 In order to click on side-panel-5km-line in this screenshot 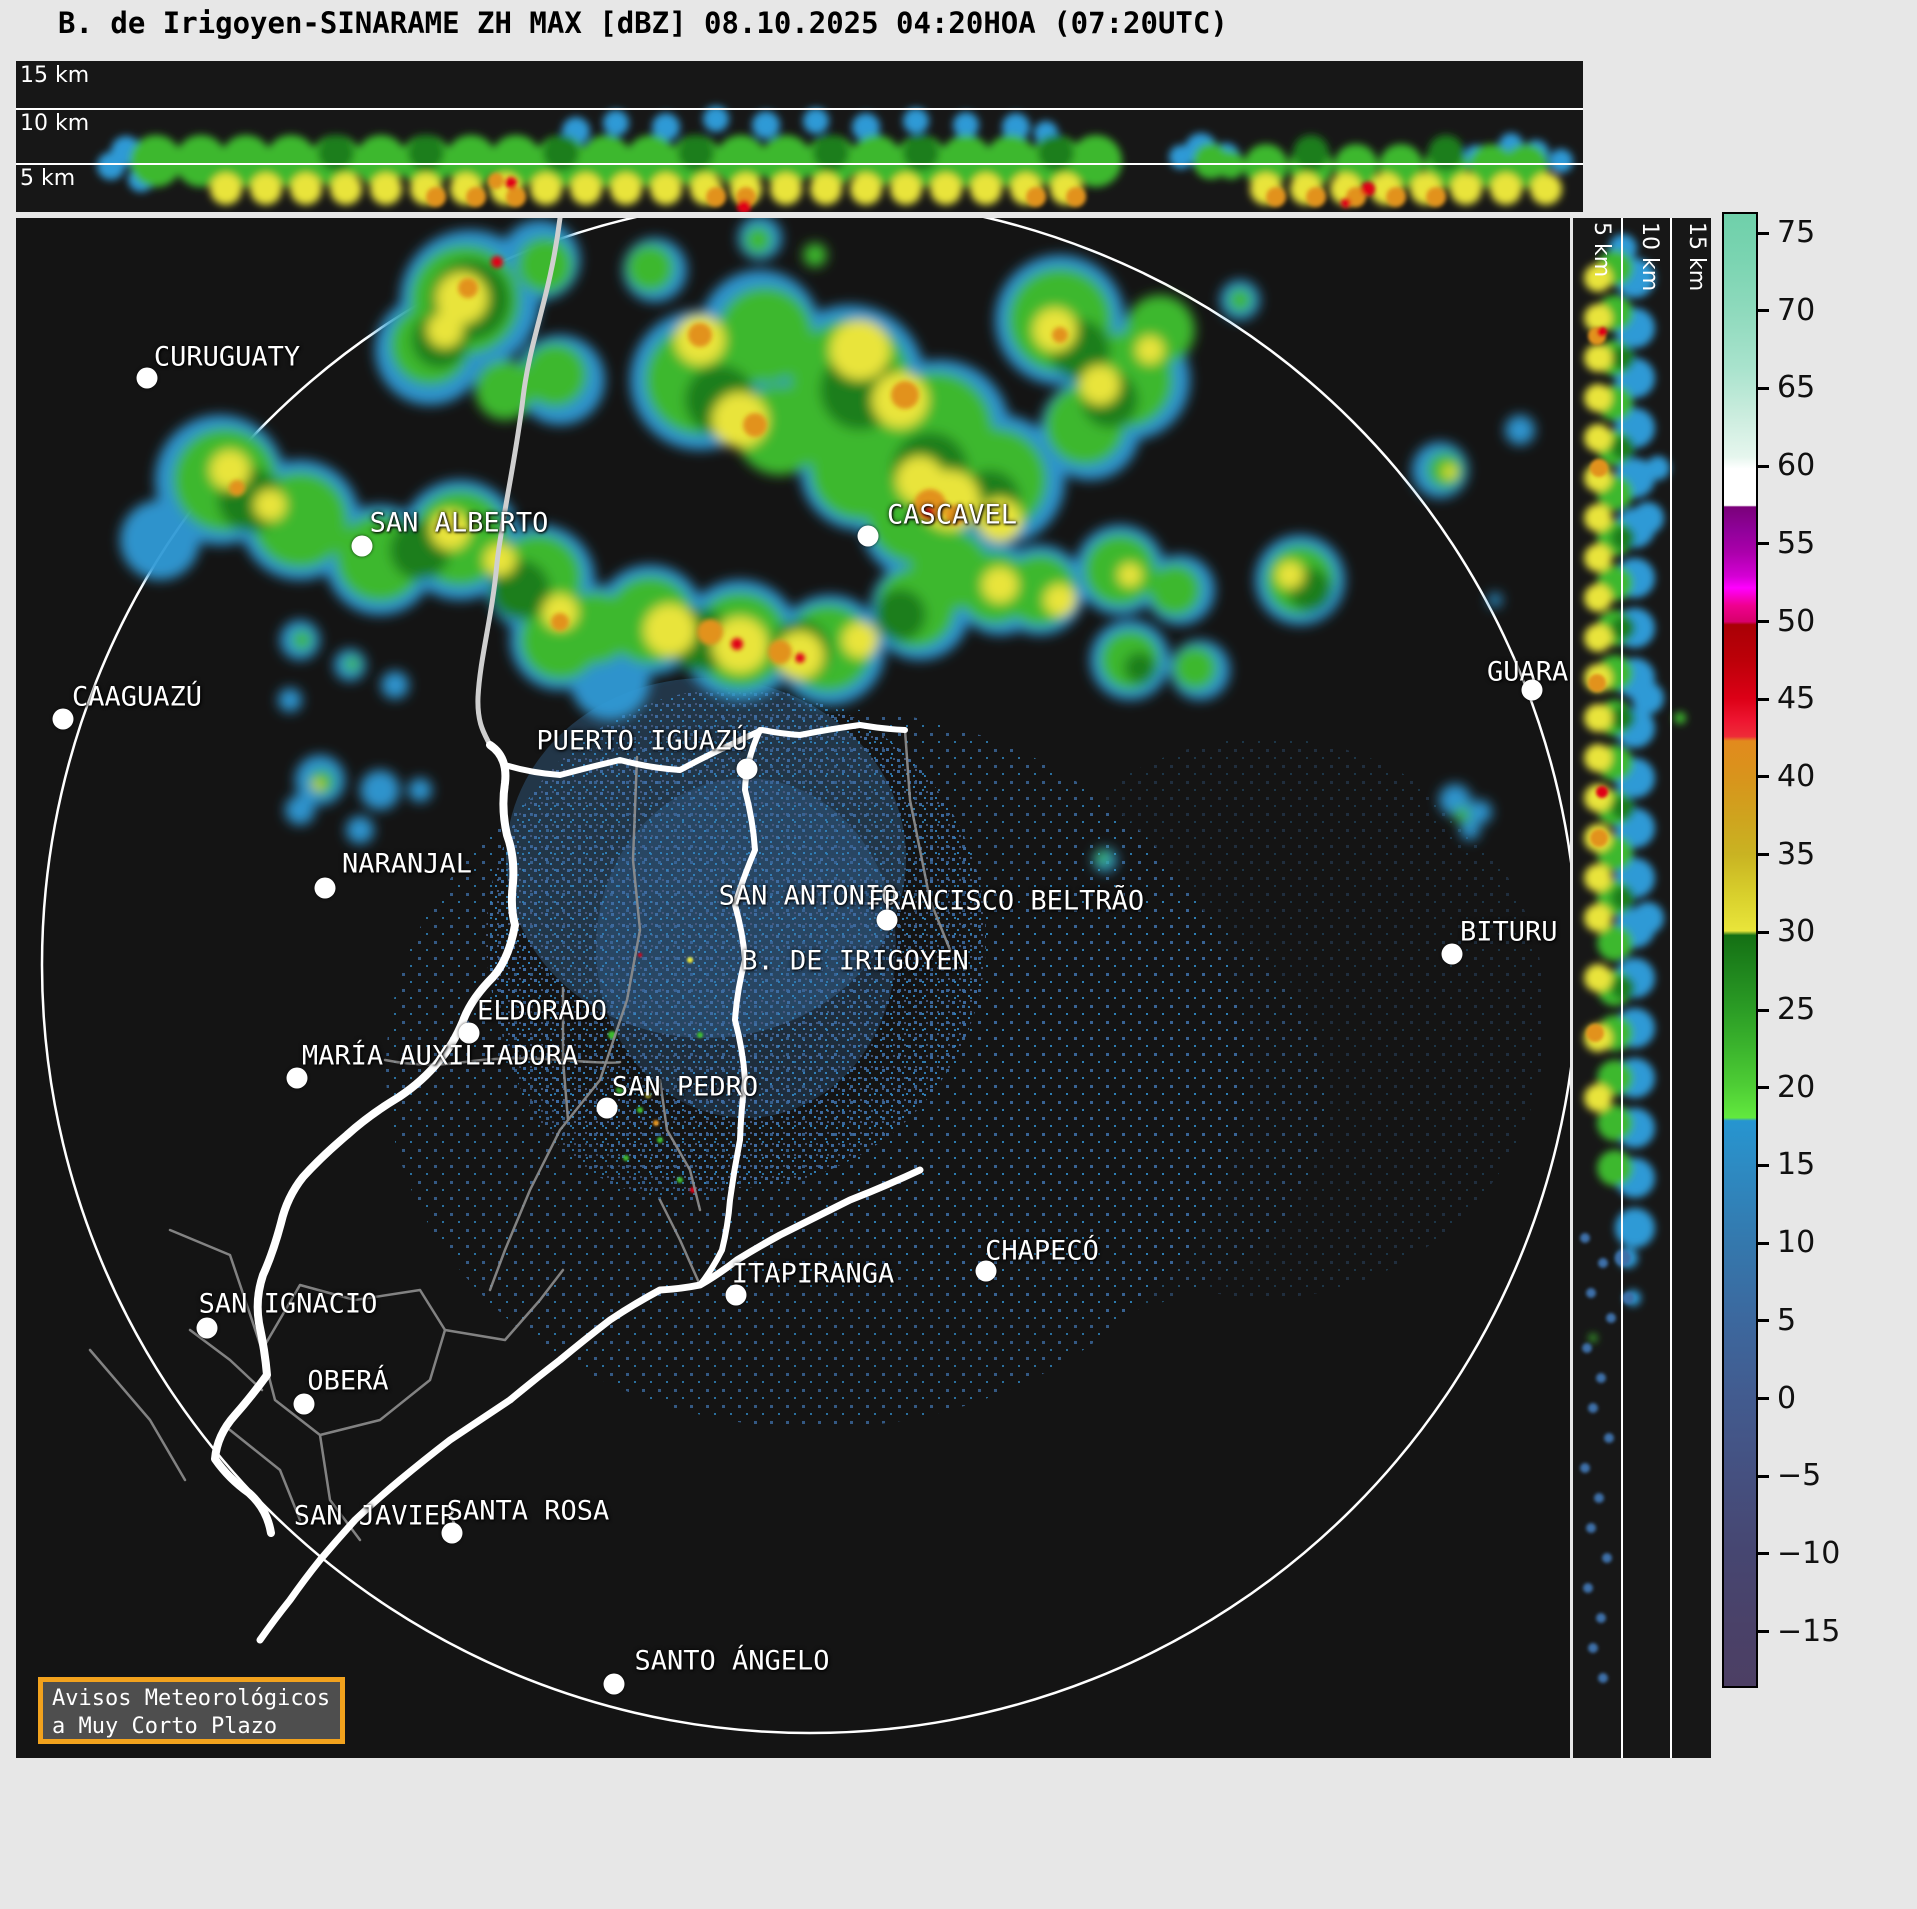, I will do `click(1622, 988)`.